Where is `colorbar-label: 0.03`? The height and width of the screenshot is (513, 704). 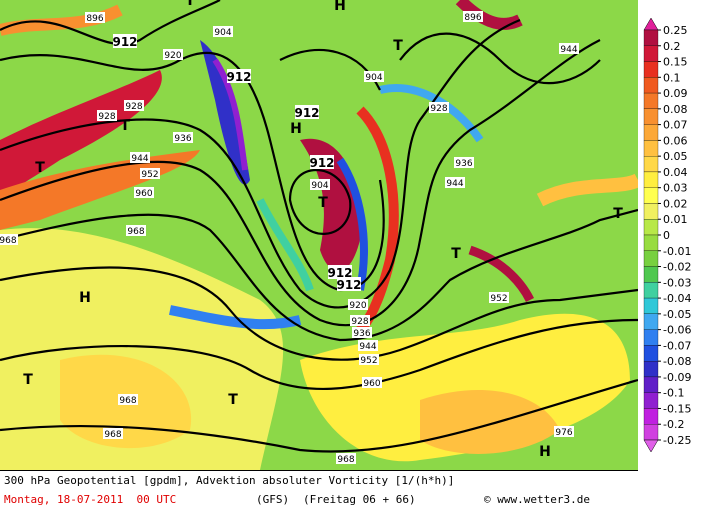
colorbar-label: 0.03 is located at coordinates (675, 188).